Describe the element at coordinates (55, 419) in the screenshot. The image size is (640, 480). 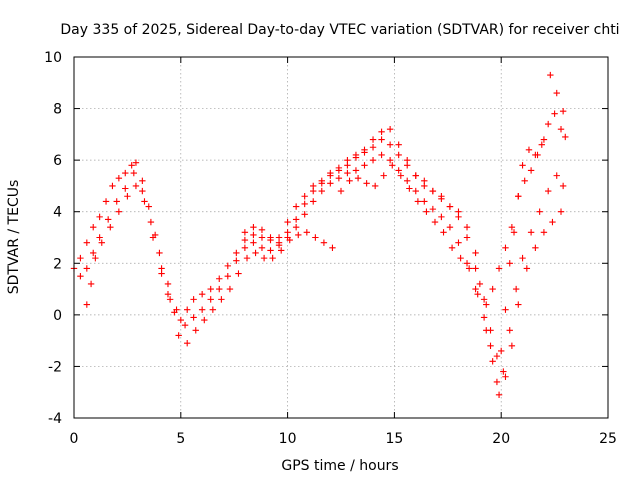
I see `y-tick-label: -4` at that location.